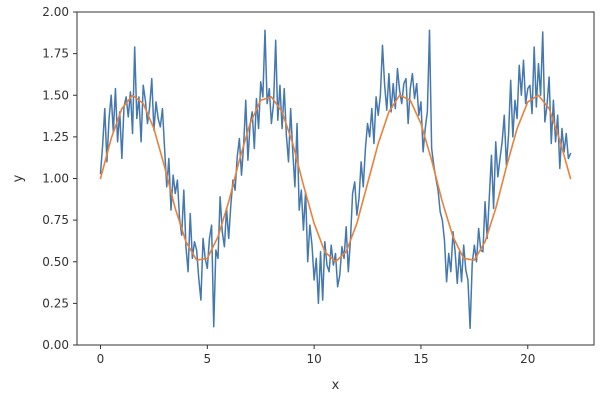 This screenshot has width=600, height=400. Describe the element at coordinates (207, 359) in the screenshot. I see `x-tick-label: 5` at that location.